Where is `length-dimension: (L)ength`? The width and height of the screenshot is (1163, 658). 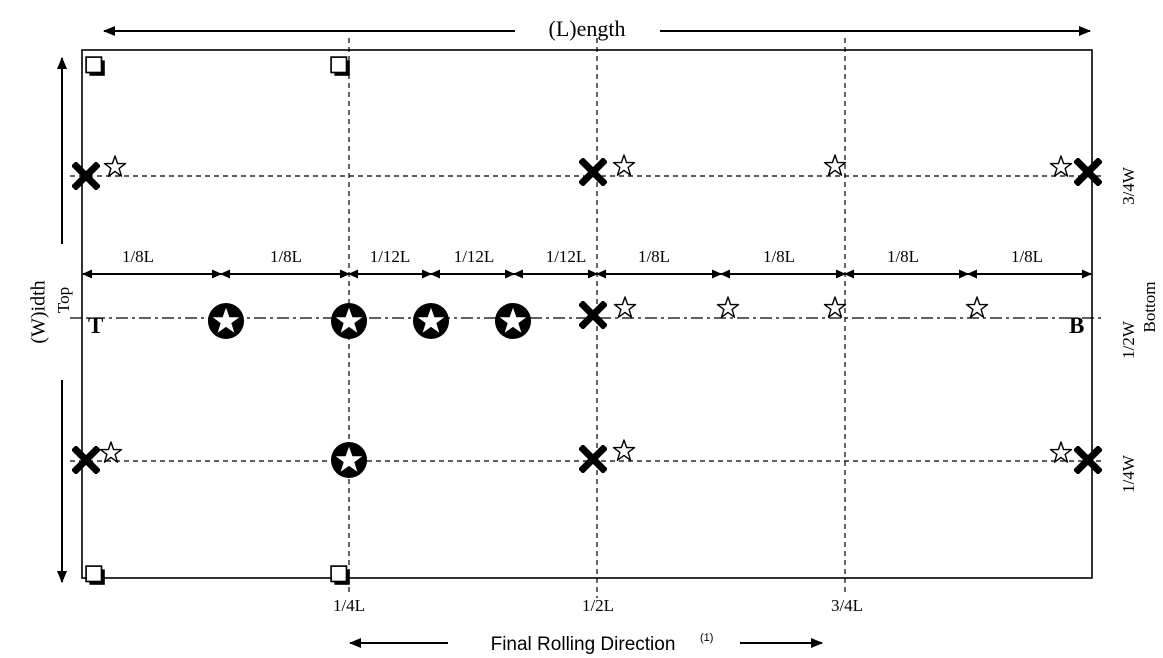
length-dimension: (L)ength is located at coordinates (597, 28).